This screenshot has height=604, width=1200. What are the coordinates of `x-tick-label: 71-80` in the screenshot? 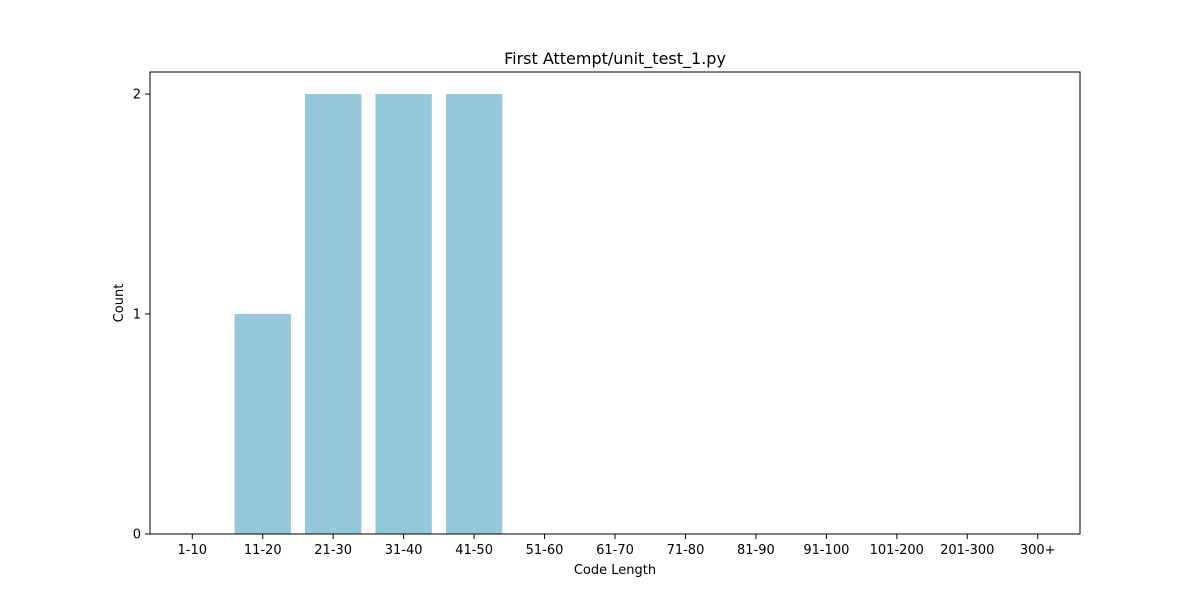 It's located at (686, 550).